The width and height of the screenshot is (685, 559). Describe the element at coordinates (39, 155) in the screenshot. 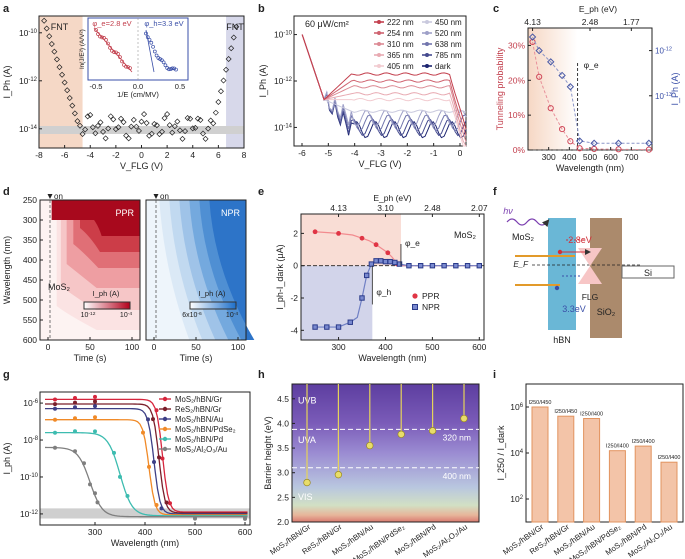

I see `x-tick-label: -8` at that location.